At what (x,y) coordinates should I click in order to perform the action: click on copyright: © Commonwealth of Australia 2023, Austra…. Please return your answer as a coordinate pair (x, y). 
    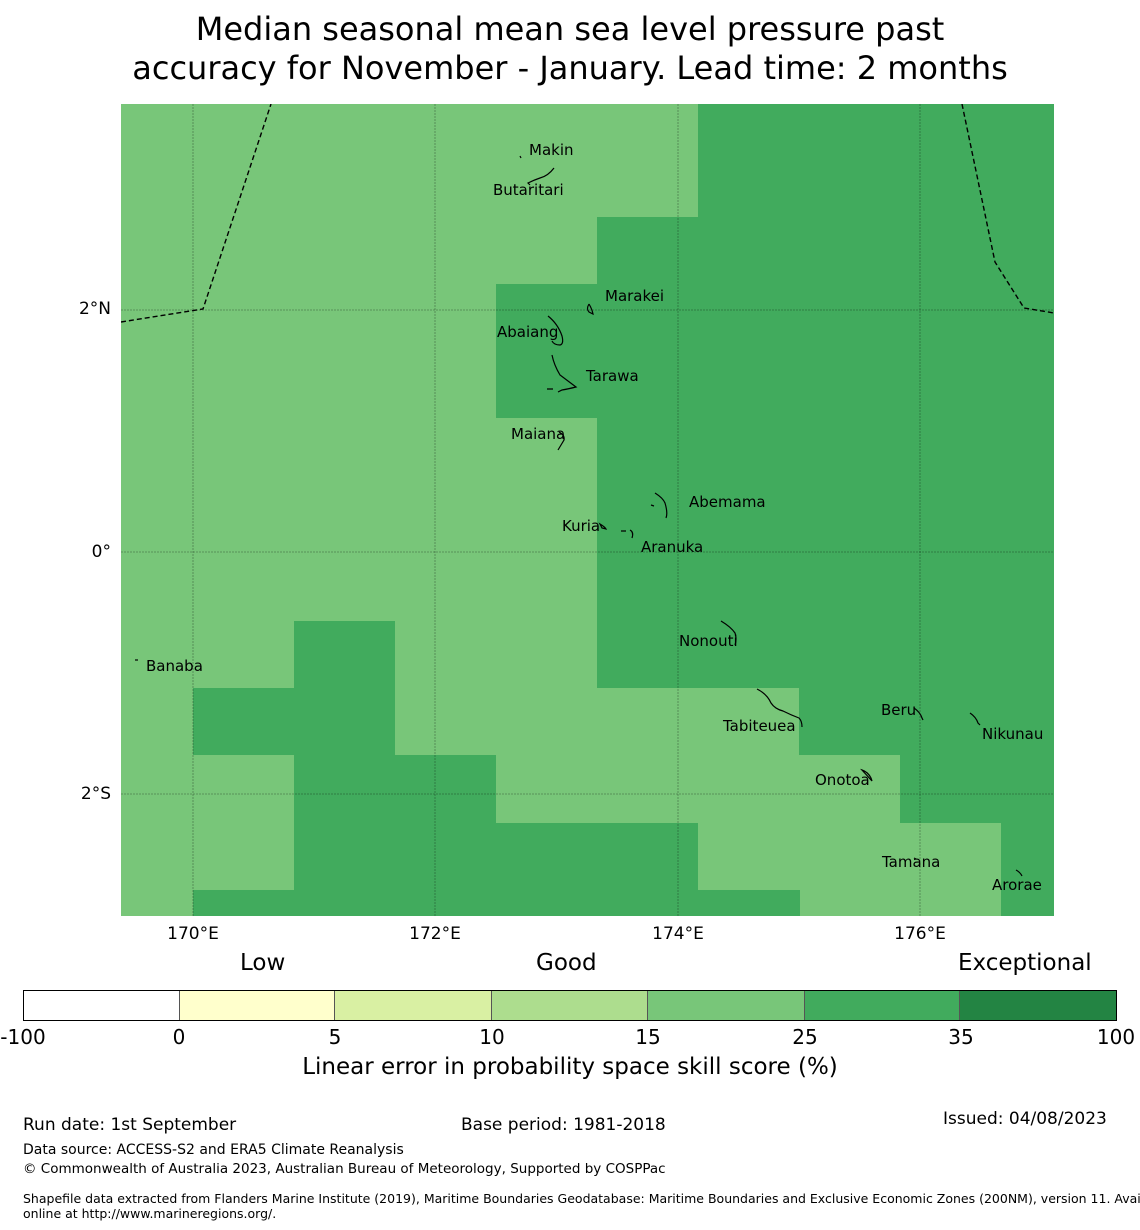
    Looking at the image, I should click on (344, 1169).